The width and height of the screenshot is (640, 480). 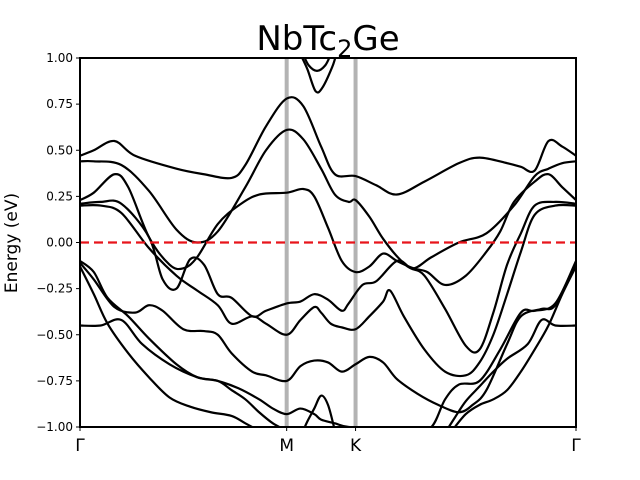 What do you see at coordinates (54, 427) in the screenshot?
I see `y-tick-label: −1.00` at bounding box center [54, 427].